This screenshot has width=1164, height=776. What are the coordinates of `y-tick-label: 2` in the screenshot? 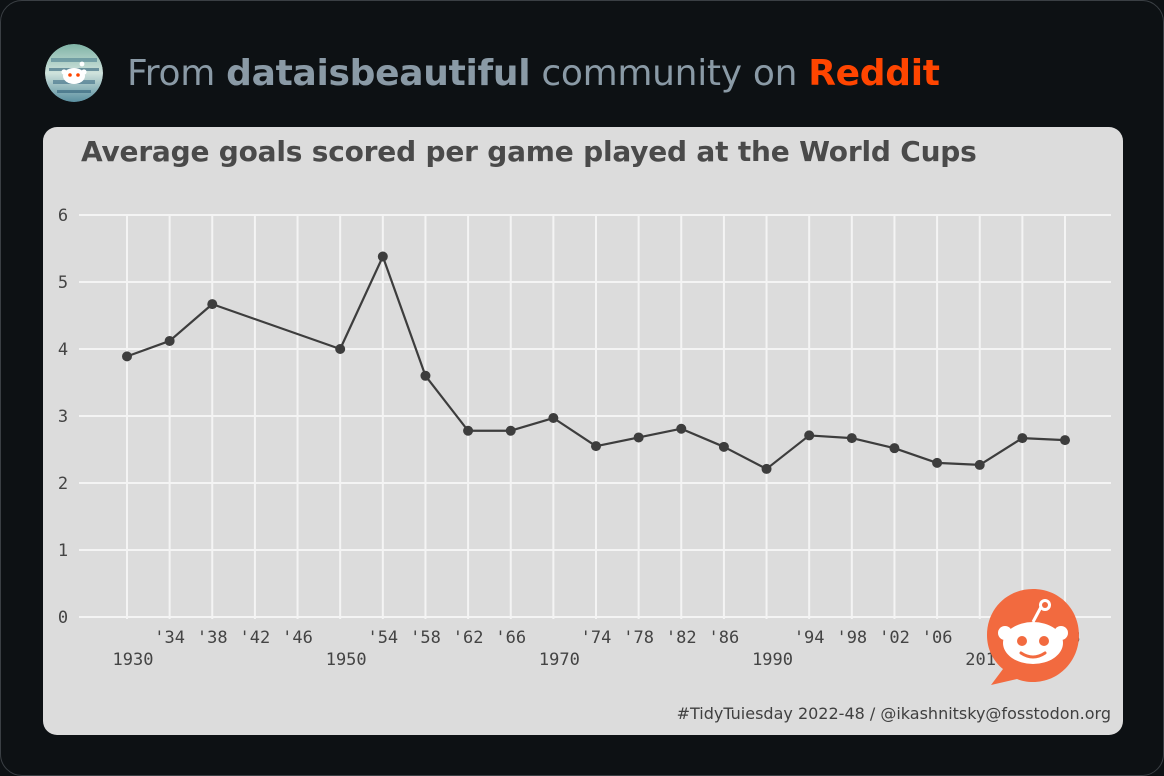 It's located at (63, 484).